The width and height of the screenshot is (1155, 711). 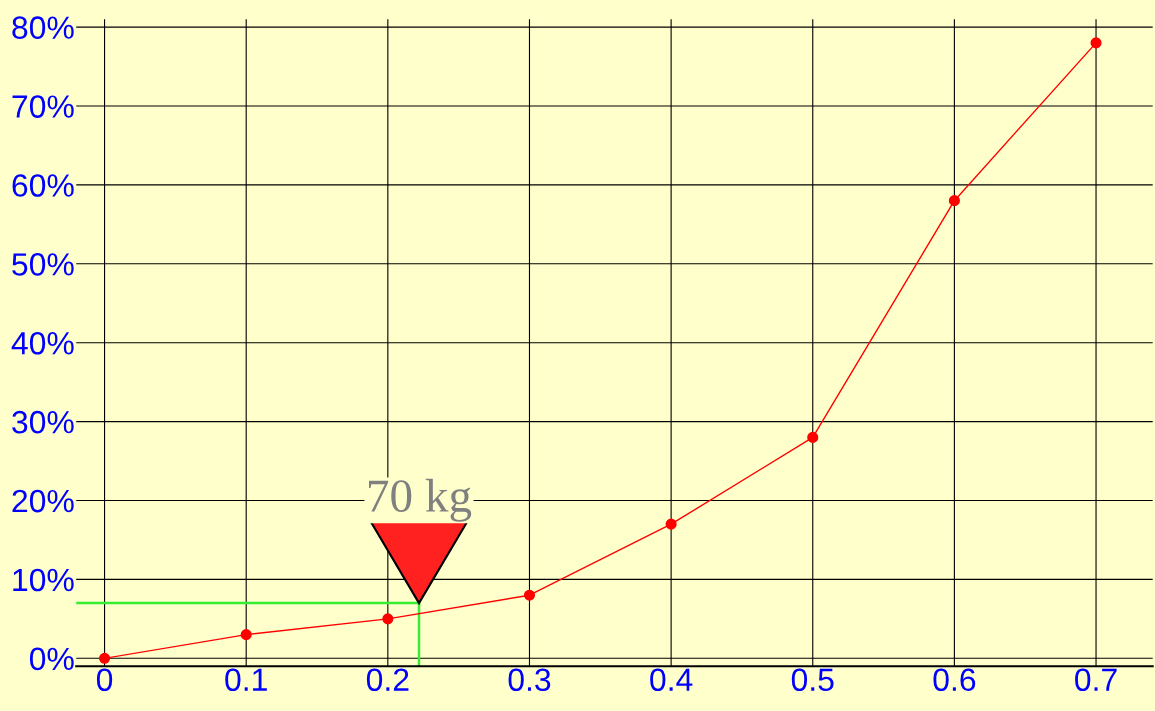 I want to click on y-tick-label: 30%, so click(x=43, y=422).